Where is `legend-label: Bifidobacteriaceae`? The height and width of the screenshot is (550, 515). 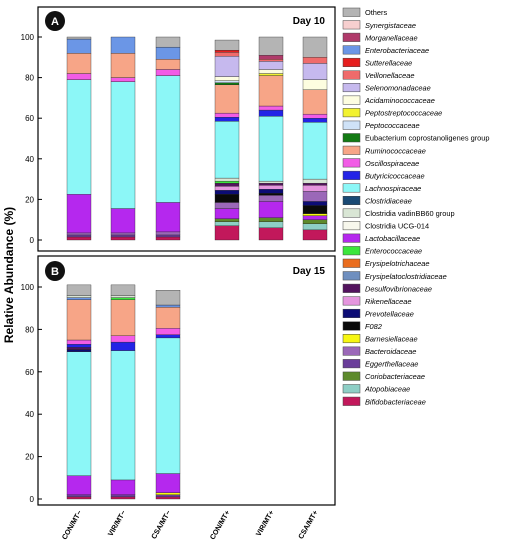 legend-label: Bifidobacteriaceae is located at coordinates (395, 401).